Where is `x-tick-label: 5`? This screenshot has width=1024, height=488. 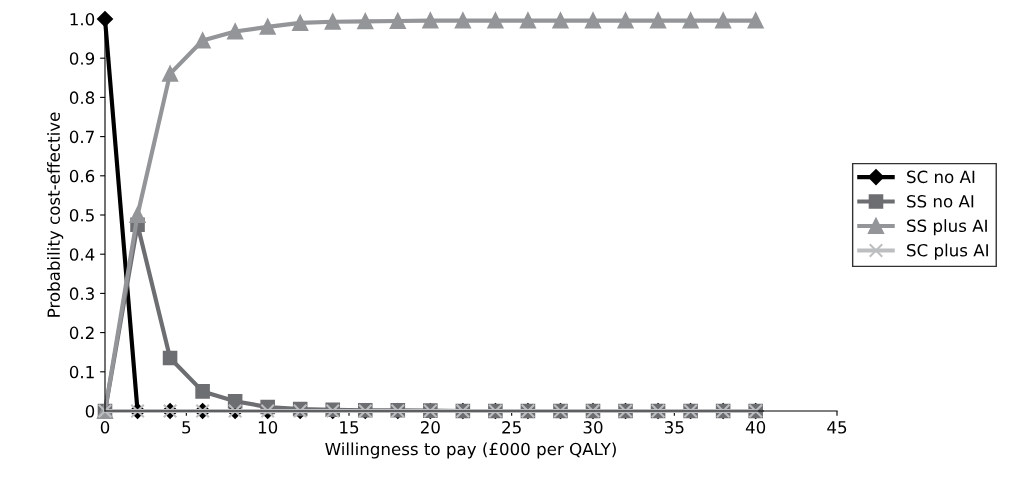 x-tick-label: 5 is located at coordinates (186, 427).